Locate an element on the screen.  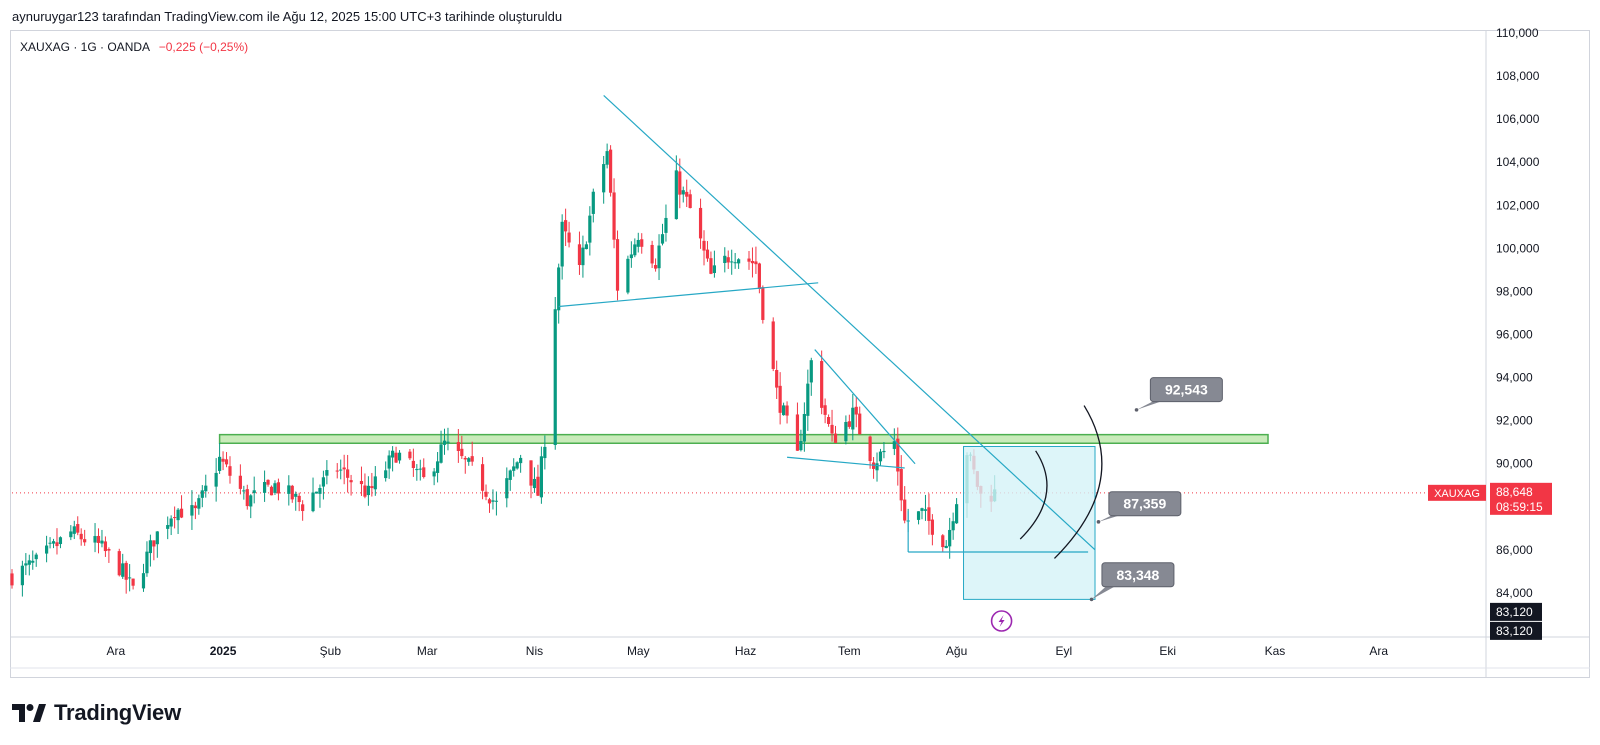
resistance-zone is located at coordinates (743, 439).